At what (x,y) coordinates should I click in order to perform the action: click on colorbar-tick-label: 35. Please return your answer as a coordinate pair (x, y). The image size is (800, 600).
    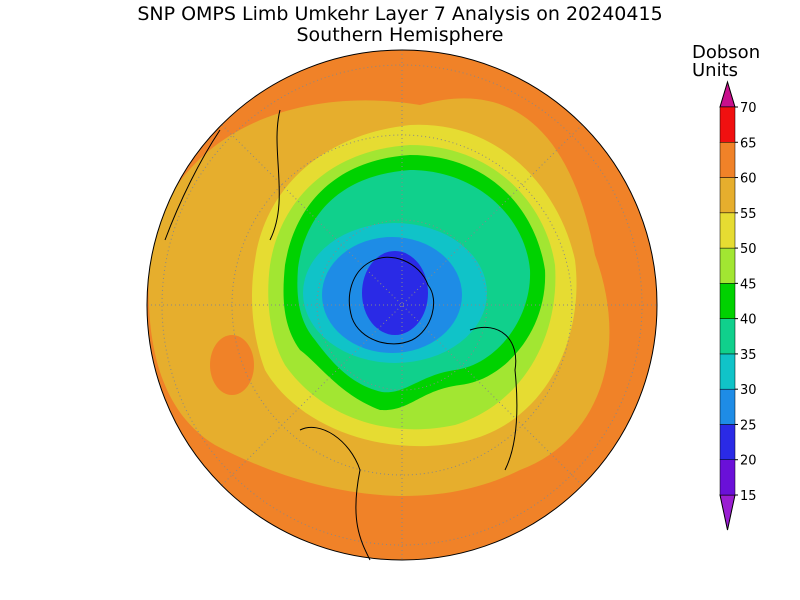
    Looking at the image, I should click on (748, 355).